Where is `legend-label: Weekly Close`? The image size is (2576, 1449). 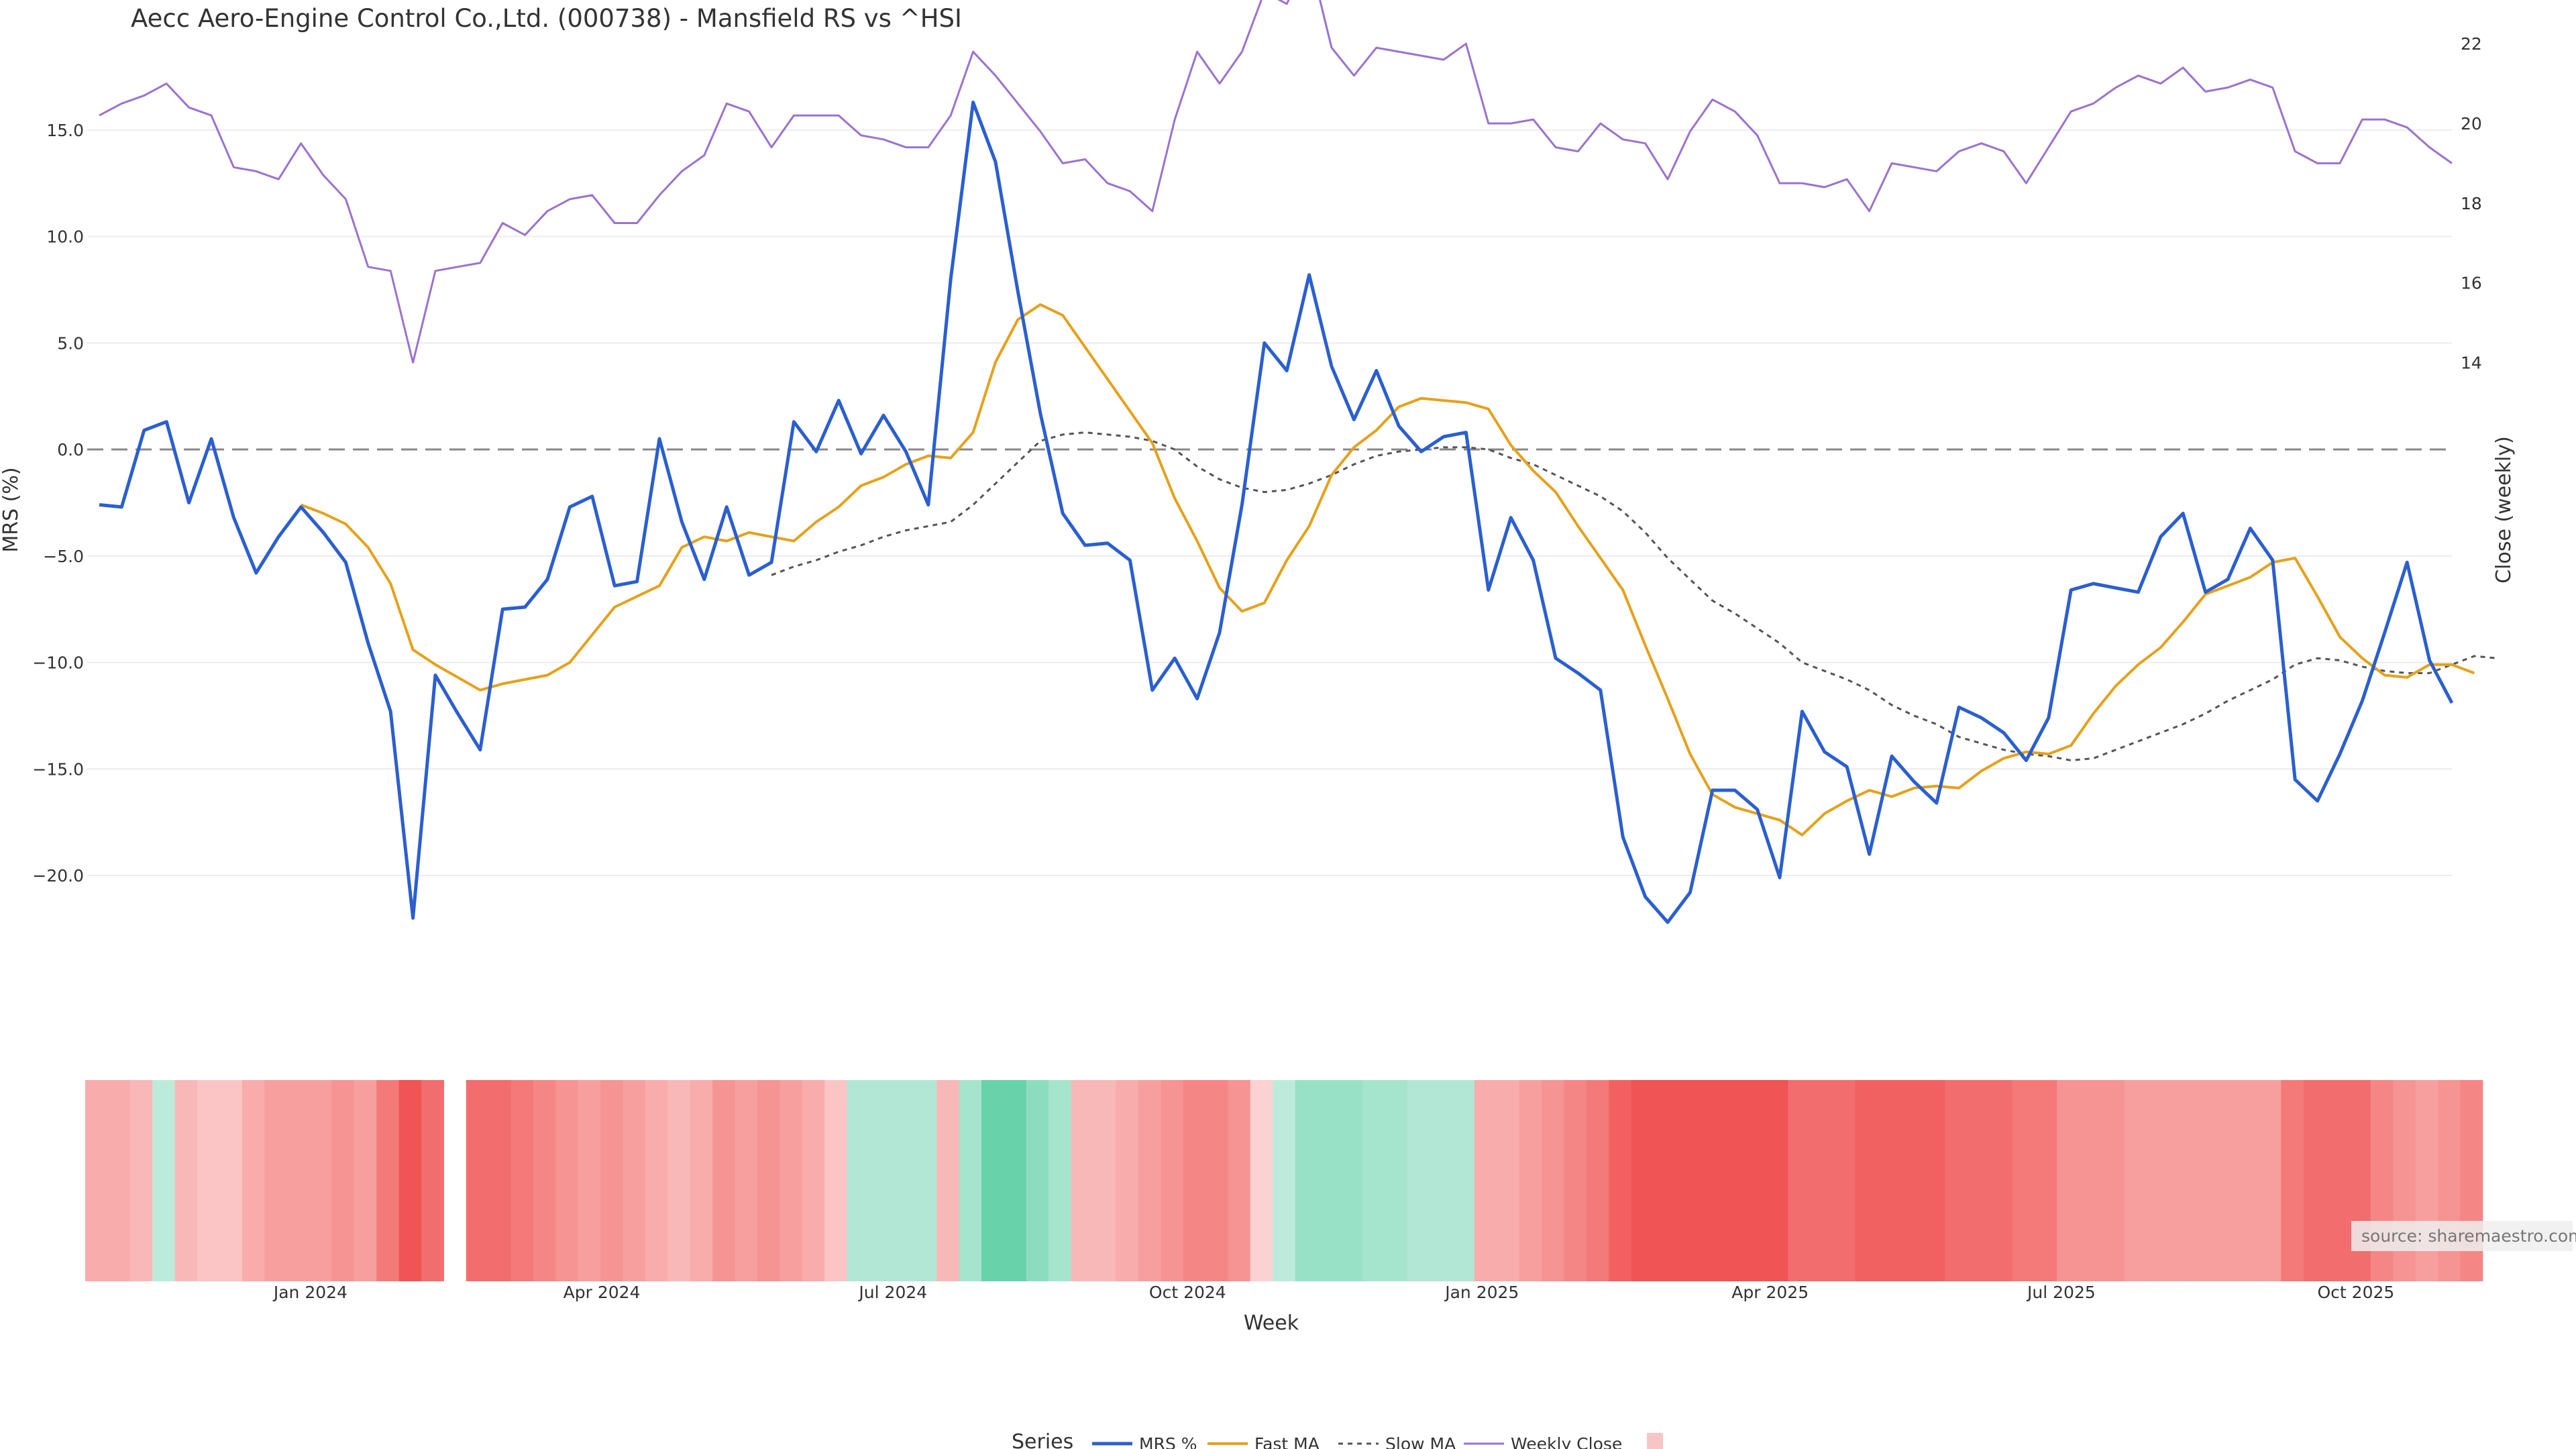
legend-label: Weekly Close is located at coordinates (1566, 1441).